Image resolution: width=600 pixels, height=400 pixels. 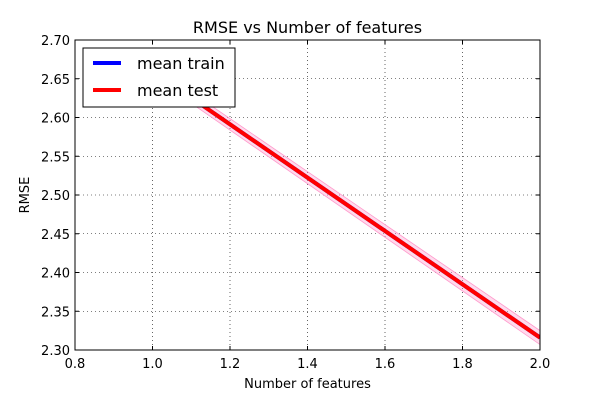 I want to click on chart-title: RMSE vs Number of features, so click(x=307, y=27).